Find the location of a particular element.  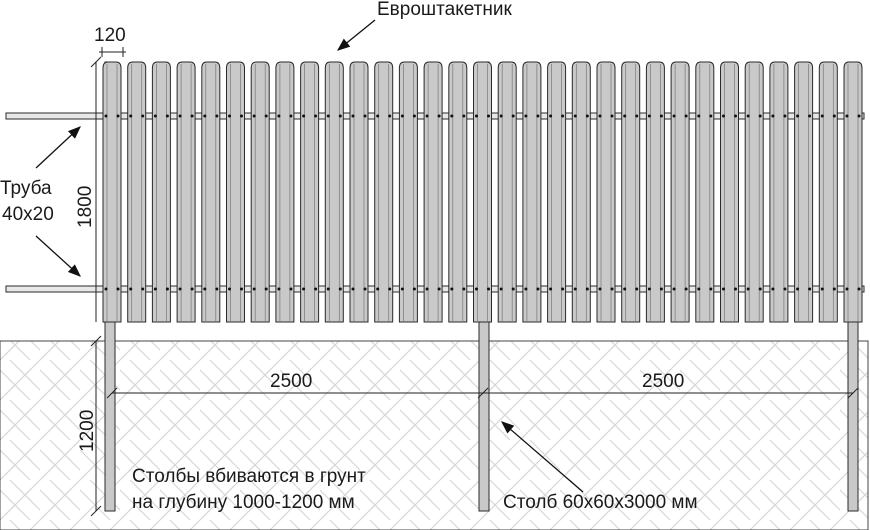

arrow-post is located at coordinates (542, 457).